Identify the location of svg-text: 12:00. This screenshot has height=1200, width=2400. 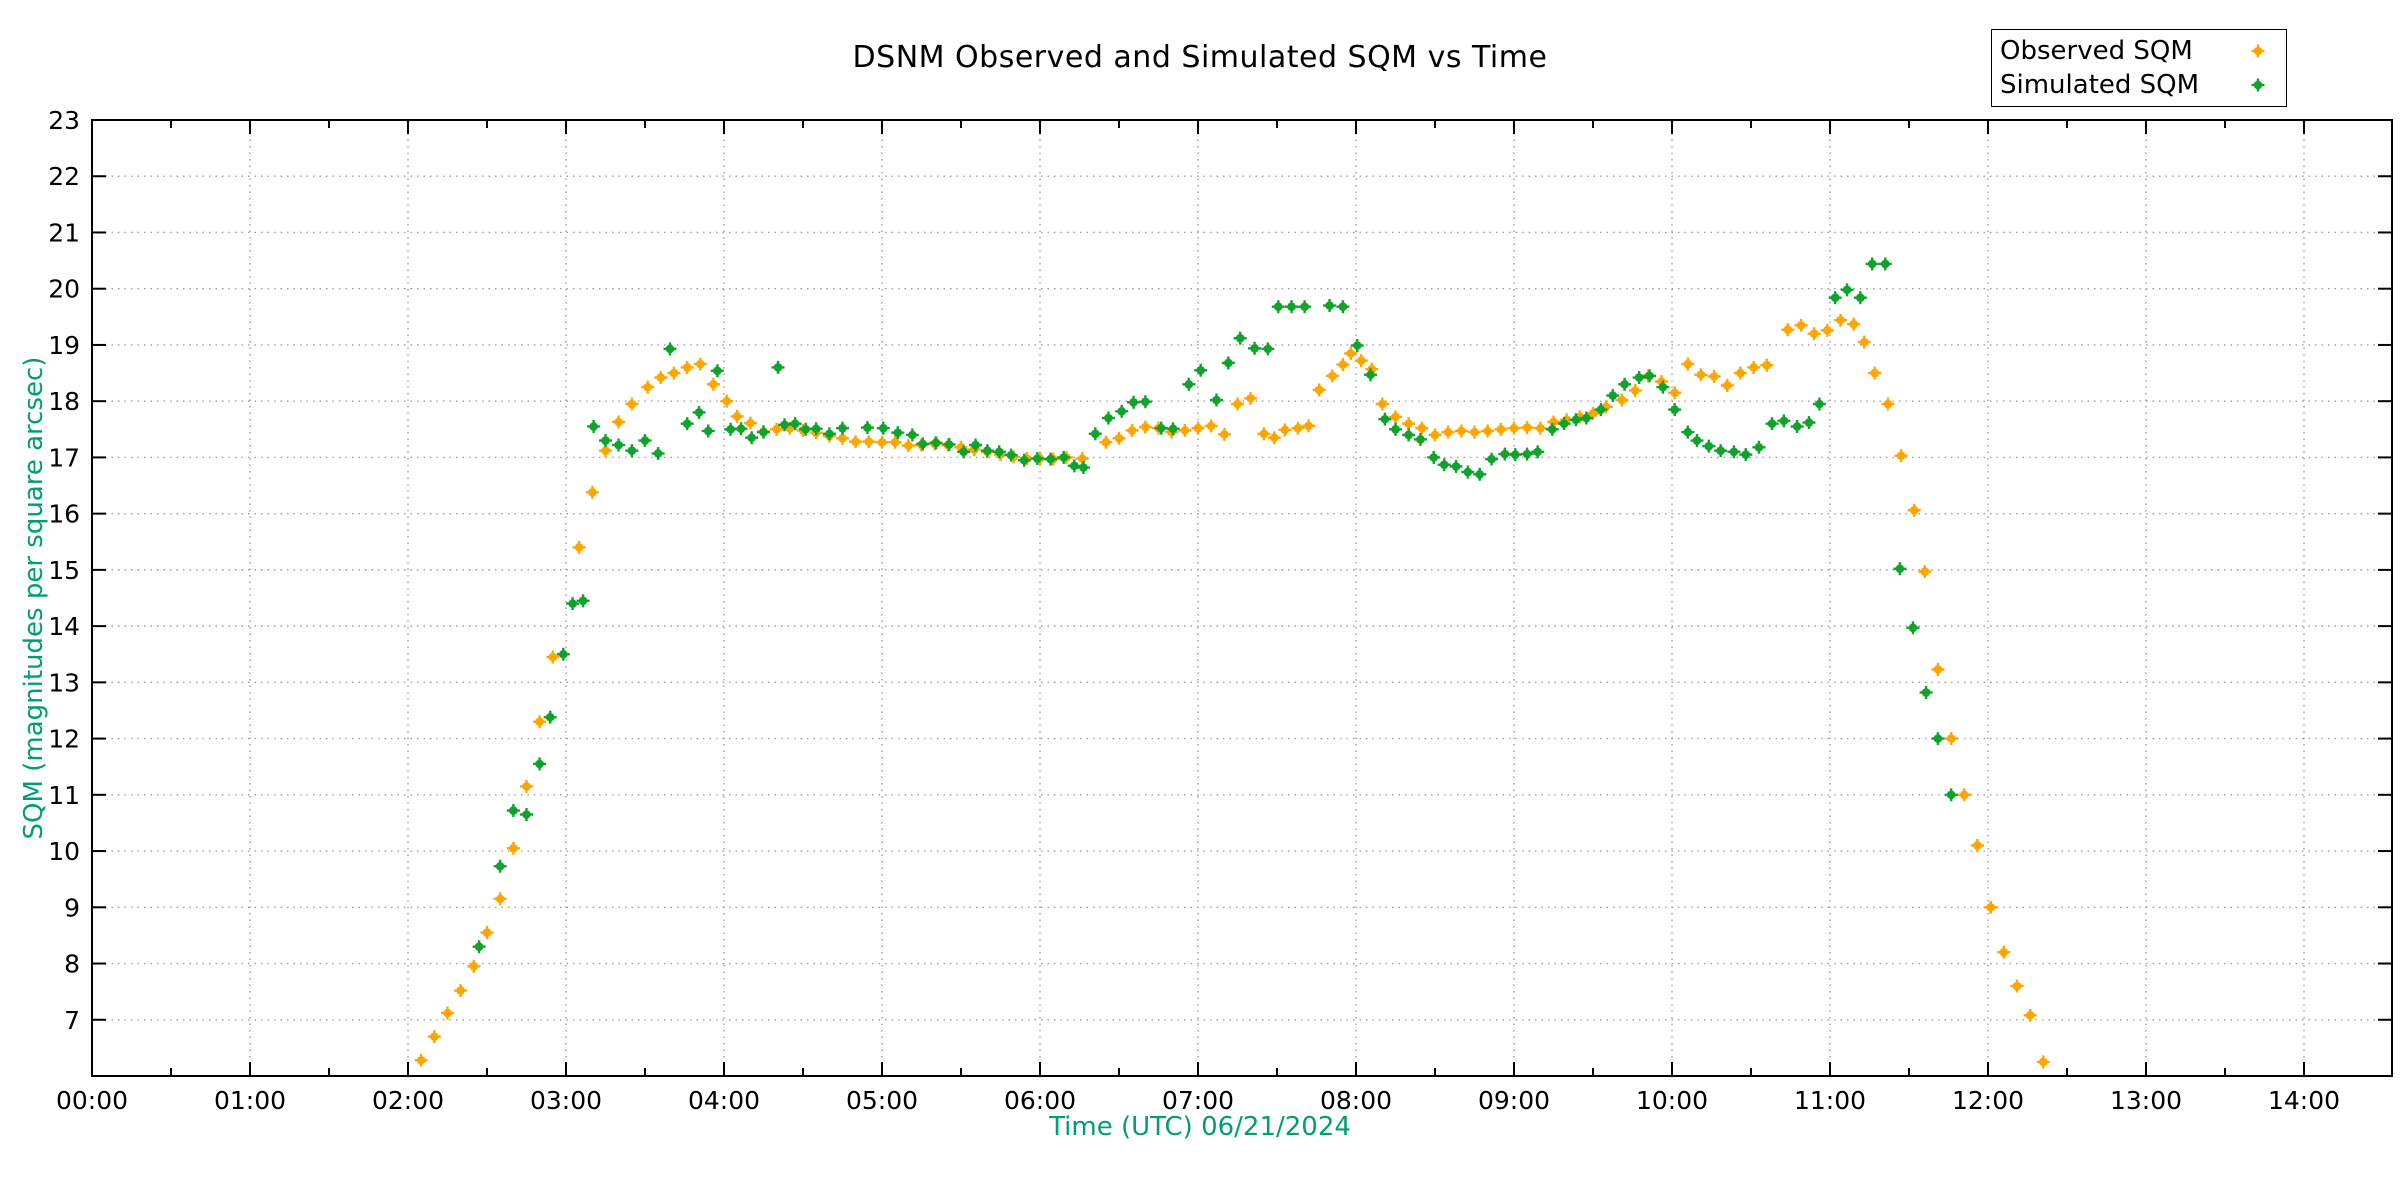
(1988, 1100).